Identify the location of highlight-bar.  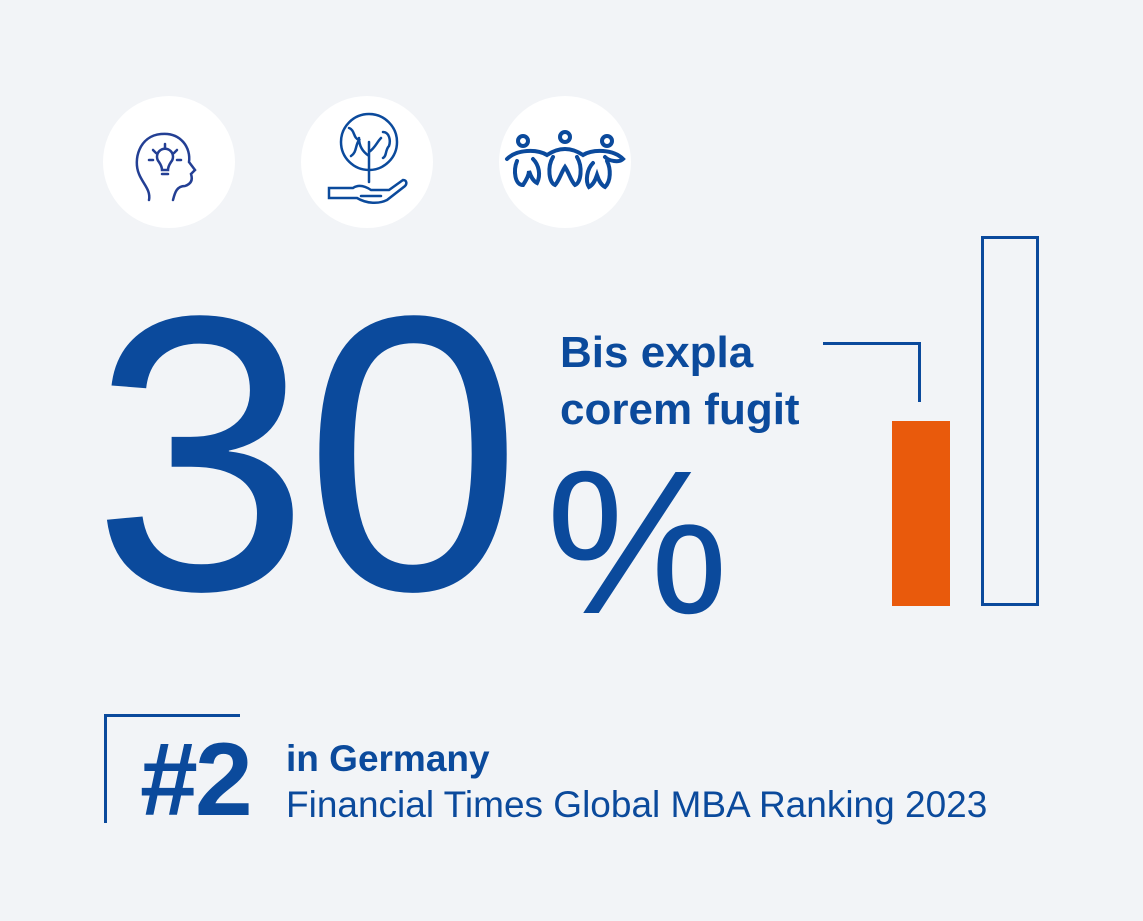
(921, 513).